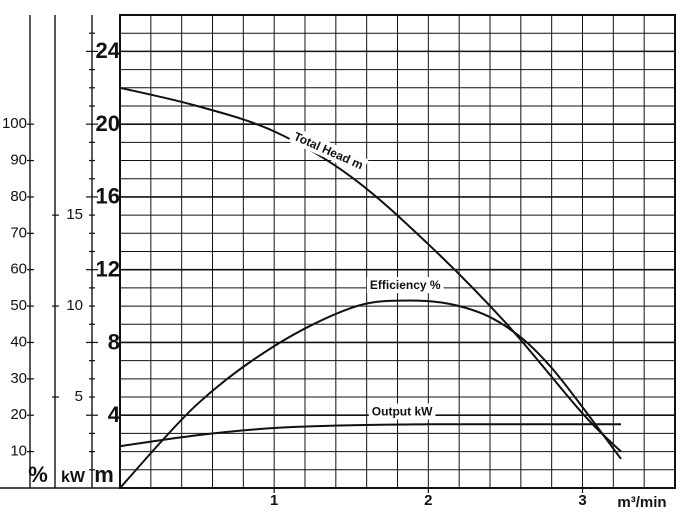 The height and width of the screenshot is (516, 691). I want to click on efficiency-label-group: Efficiency %, so click(405, 285).